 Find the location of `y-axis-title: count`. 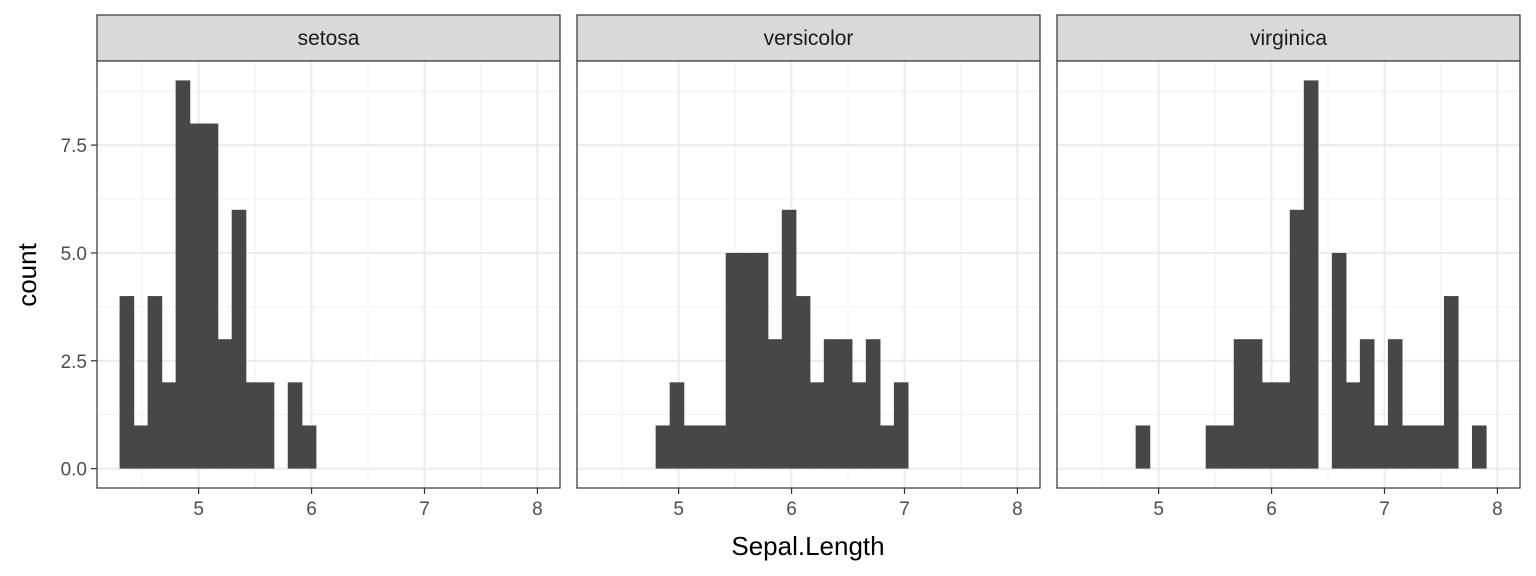

y-axis-title: count is located at coordinates (27, 274).